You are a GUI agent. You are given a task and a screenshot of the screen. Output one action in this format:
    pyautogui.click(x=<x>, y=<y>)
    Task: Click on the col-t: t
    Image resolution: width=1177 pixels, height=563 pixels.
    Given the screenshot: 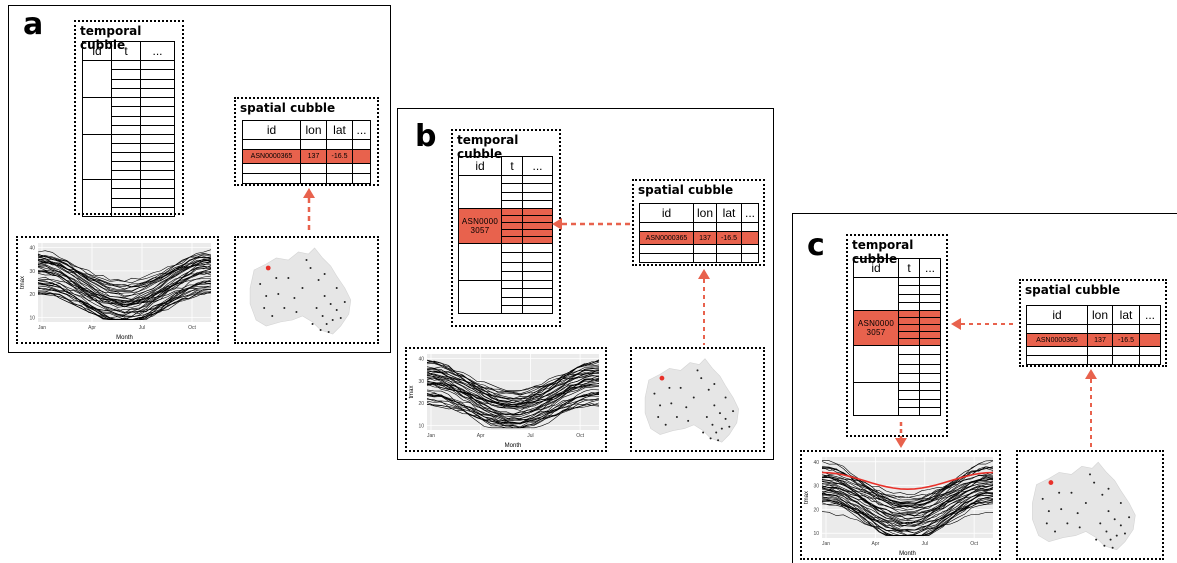 What is the action you would take?
    pyautogui.click(x=126, y=51)
    